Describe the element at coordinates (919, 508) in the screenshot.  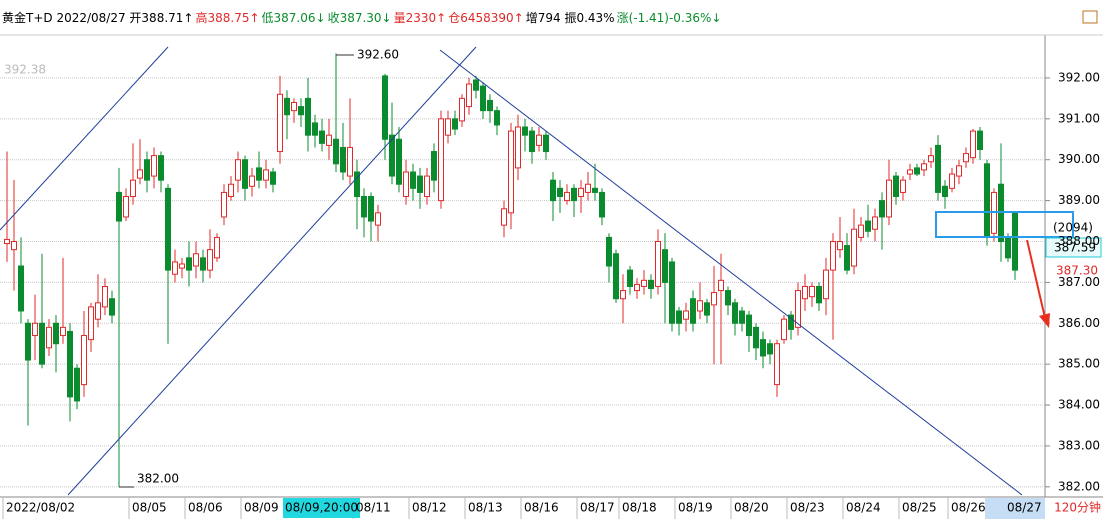
I see `x-tick-label: 08/25` at that location.